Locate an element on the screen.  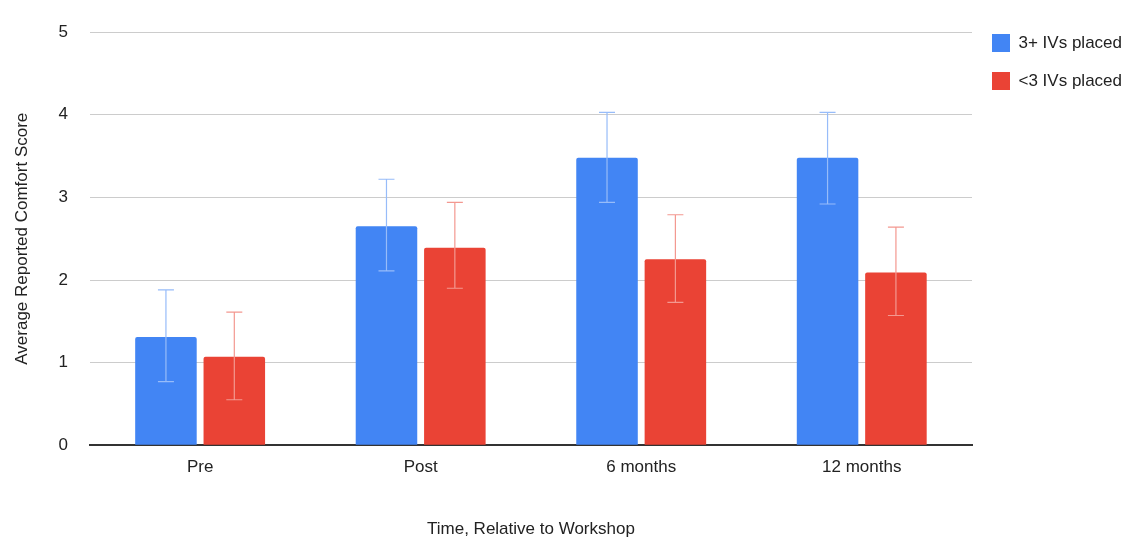
x-tick-label: Post is located at coordinates (420, 467).